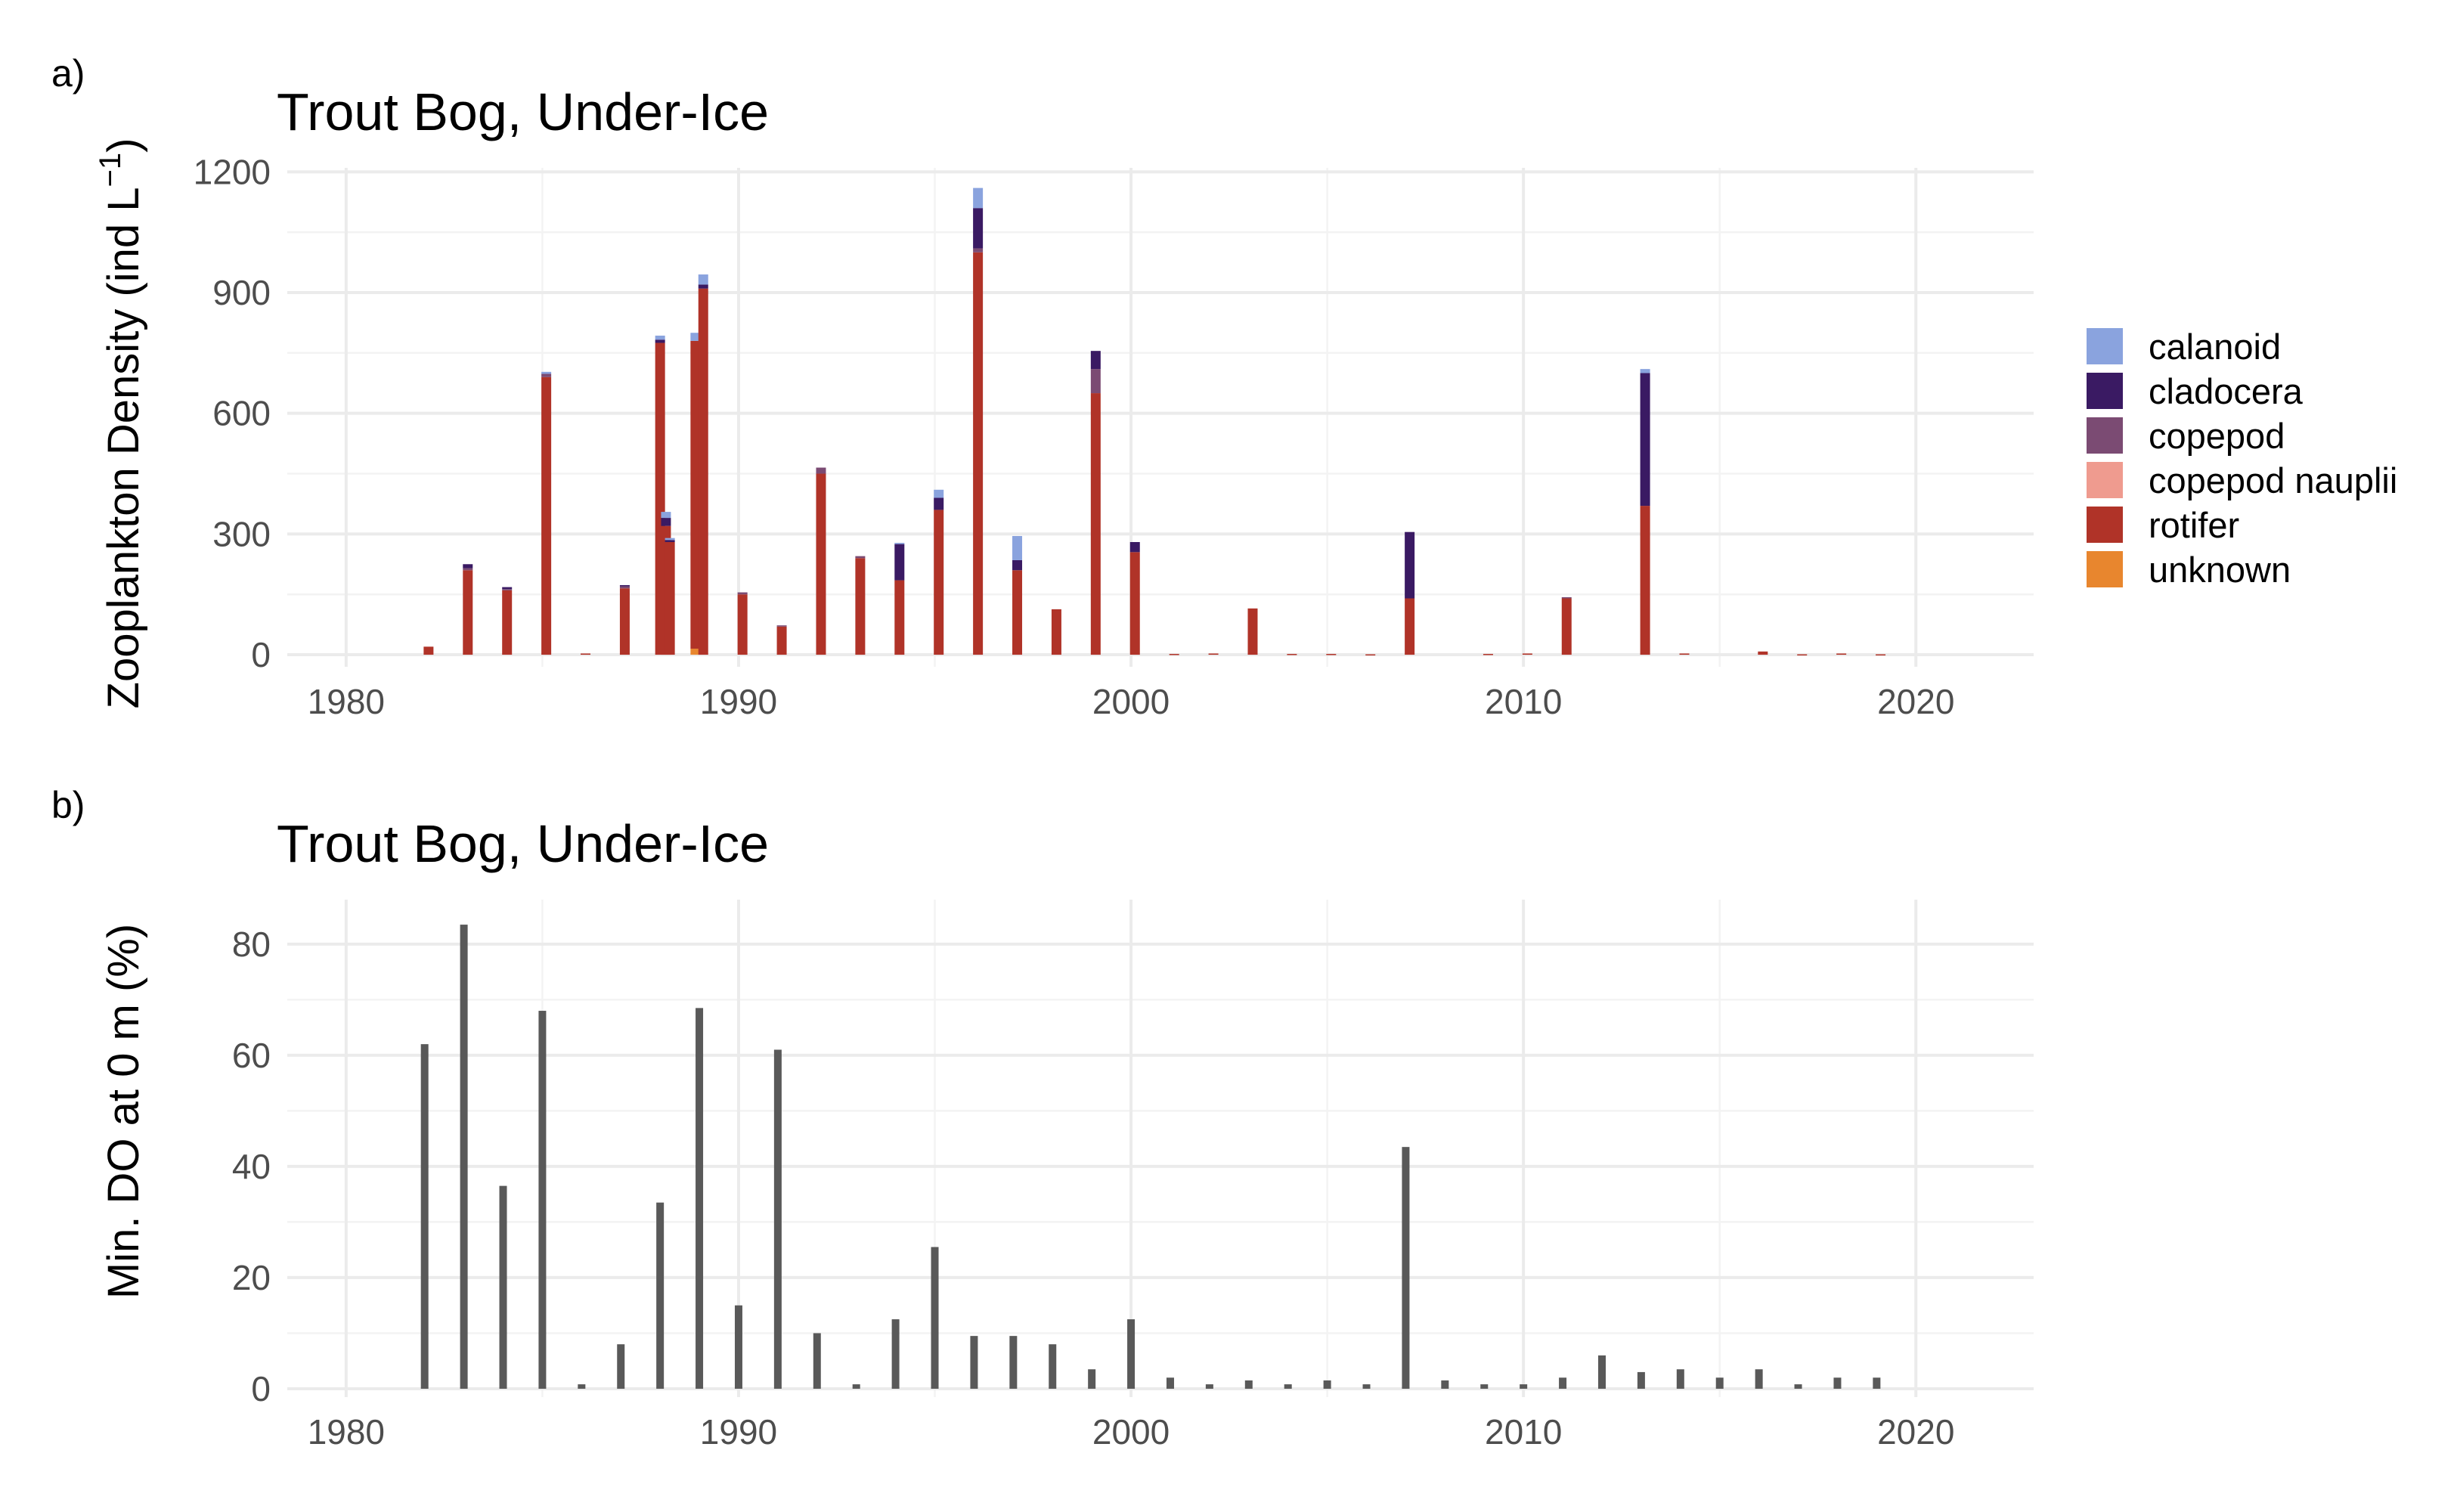 This screenshot has width=2457, height=1512. I want to click on legend-label: rotifer, so click(2194, 525).